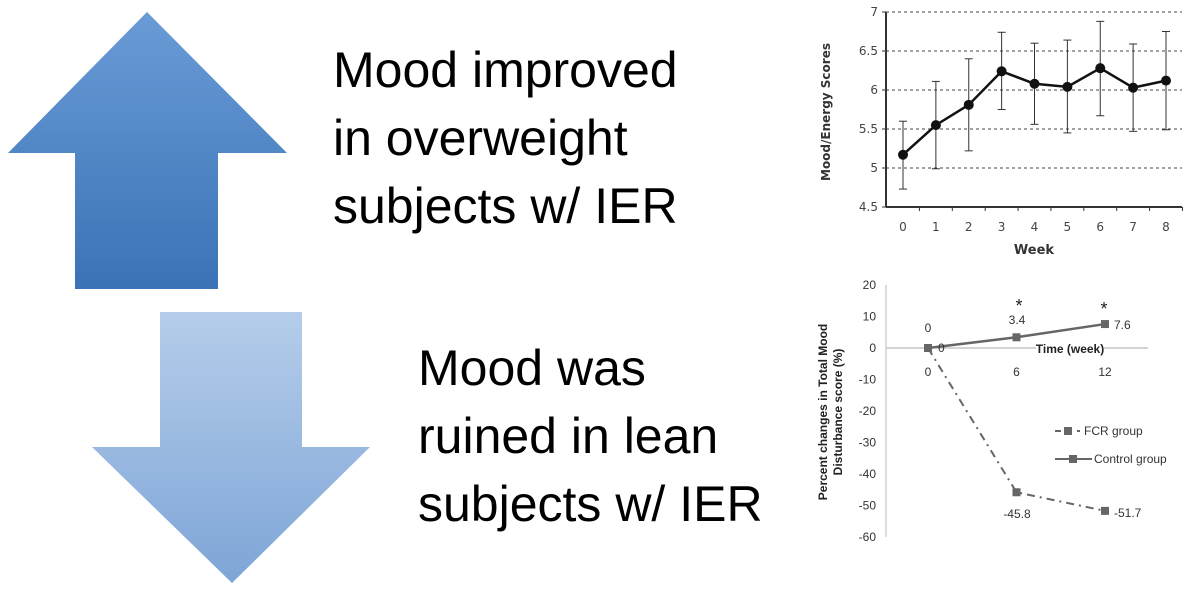  Describe the element at coordinates (505, 70) in the screenshot. I see `text-line: Mood improved` at that location.